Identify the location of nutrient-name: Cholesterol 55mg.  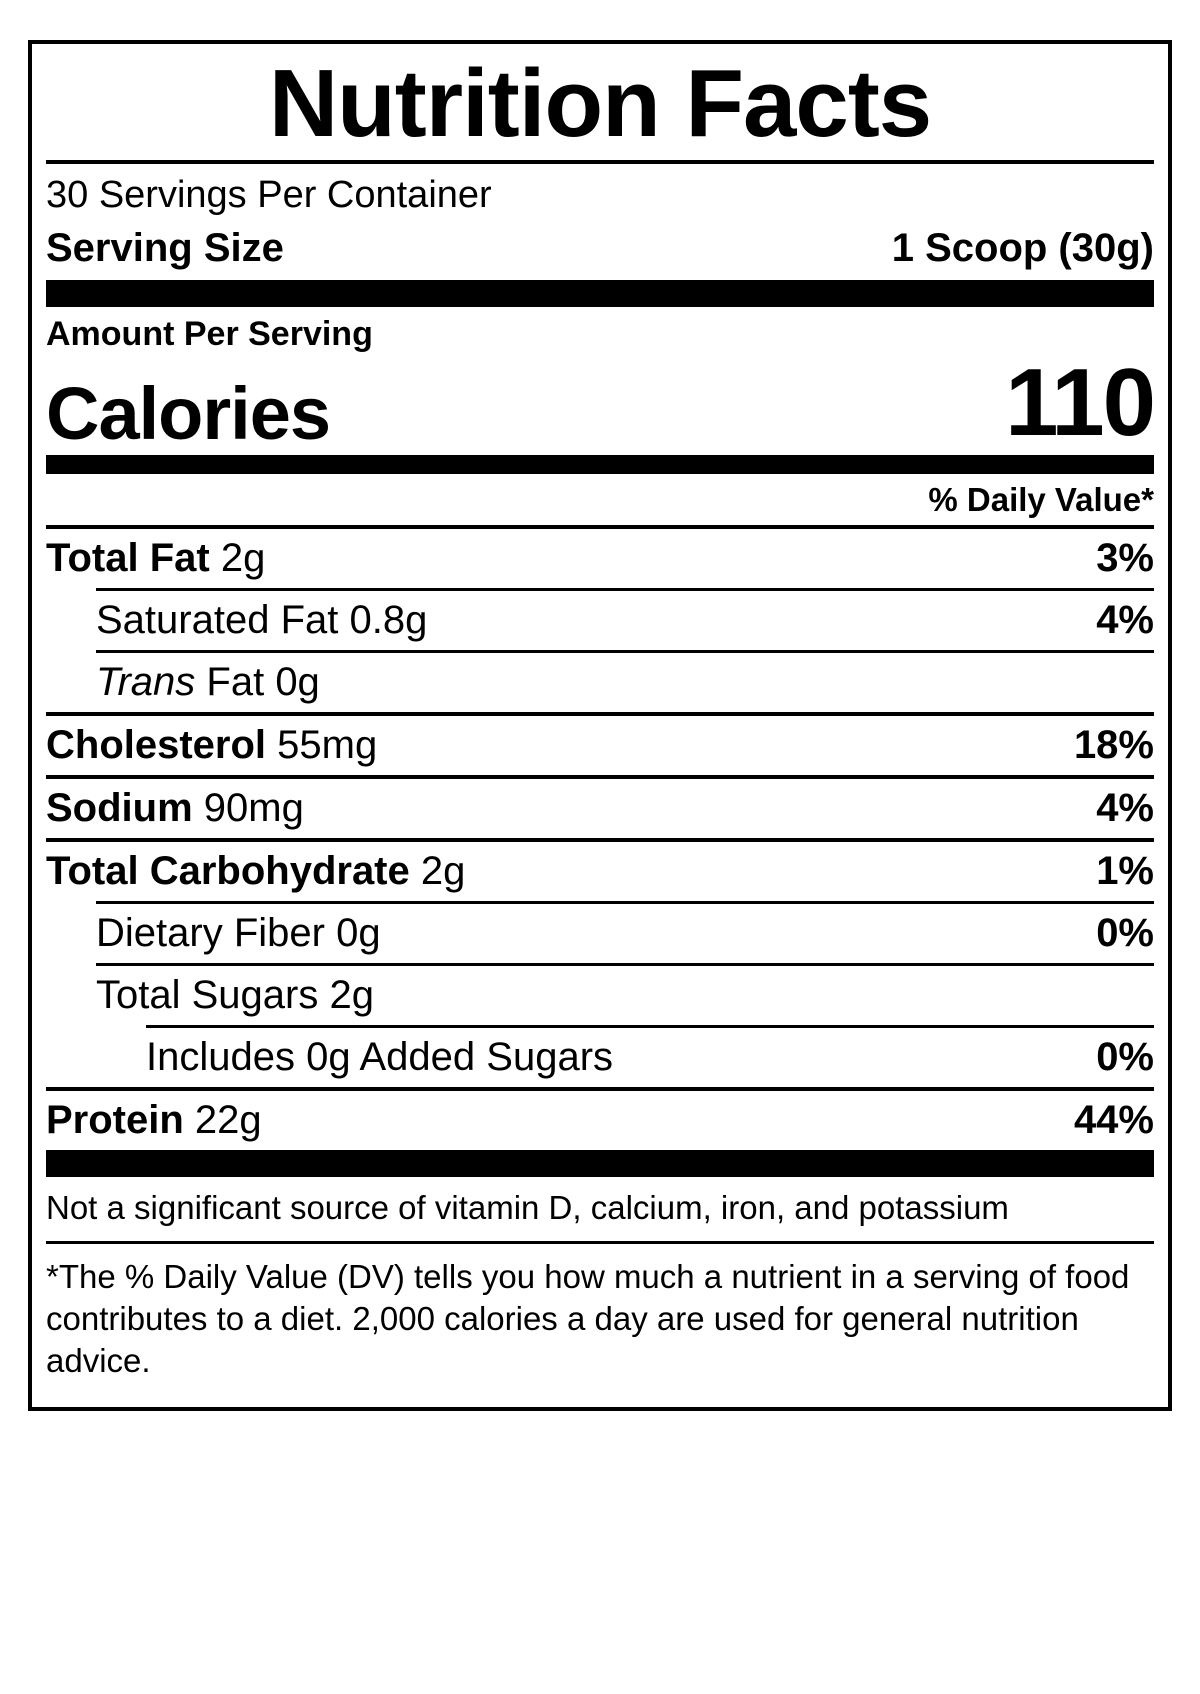
(211, 745).